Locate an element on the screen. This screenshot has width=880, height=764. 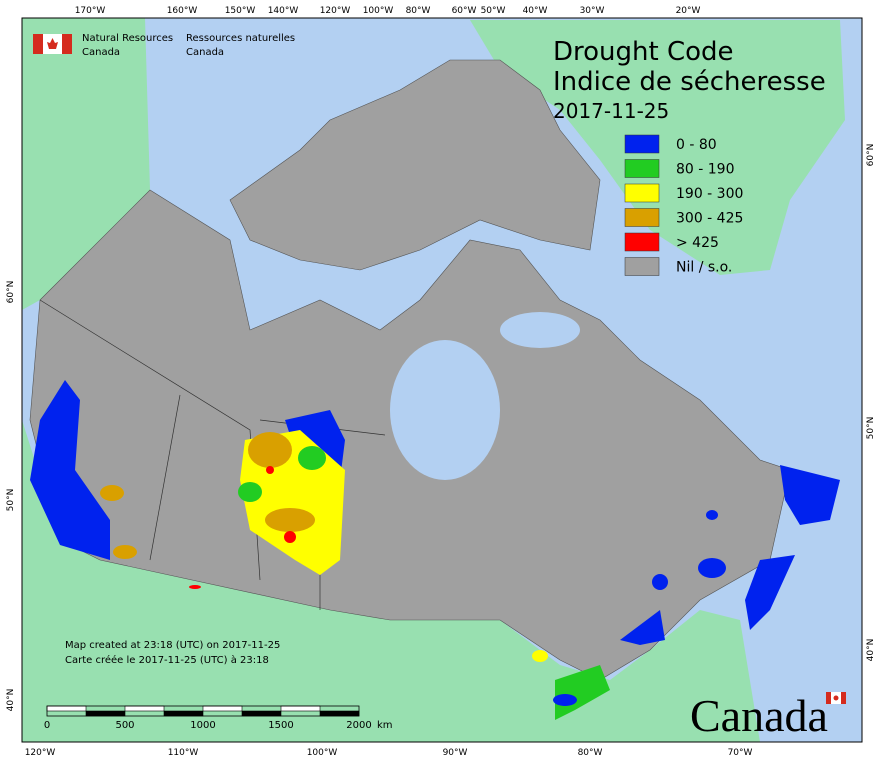
agency-en: Natural Resources is located at coordinates (127, 38).